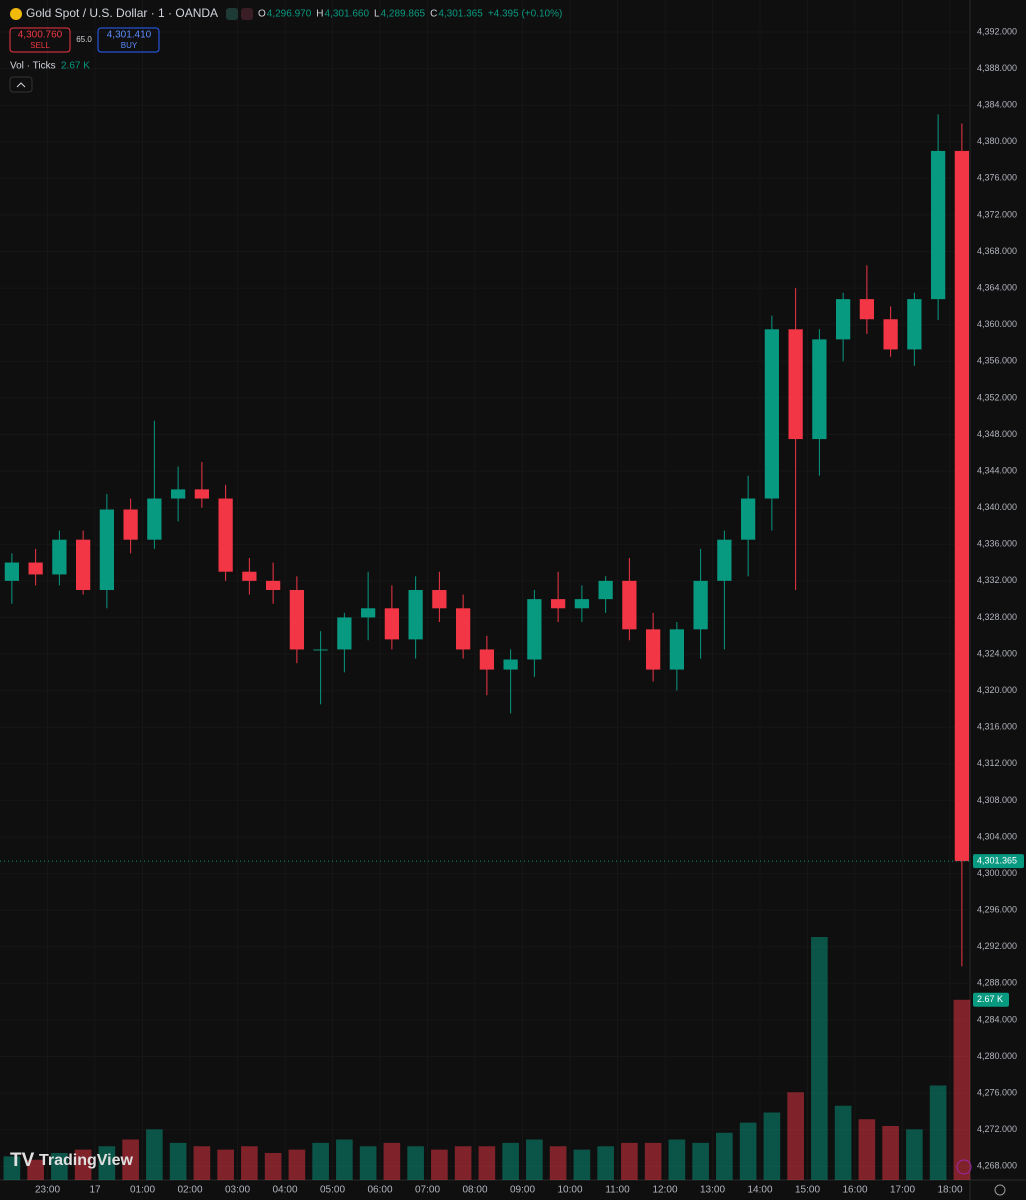  I want to click on y-tick-label: 4,316.000, so click(997, 727).